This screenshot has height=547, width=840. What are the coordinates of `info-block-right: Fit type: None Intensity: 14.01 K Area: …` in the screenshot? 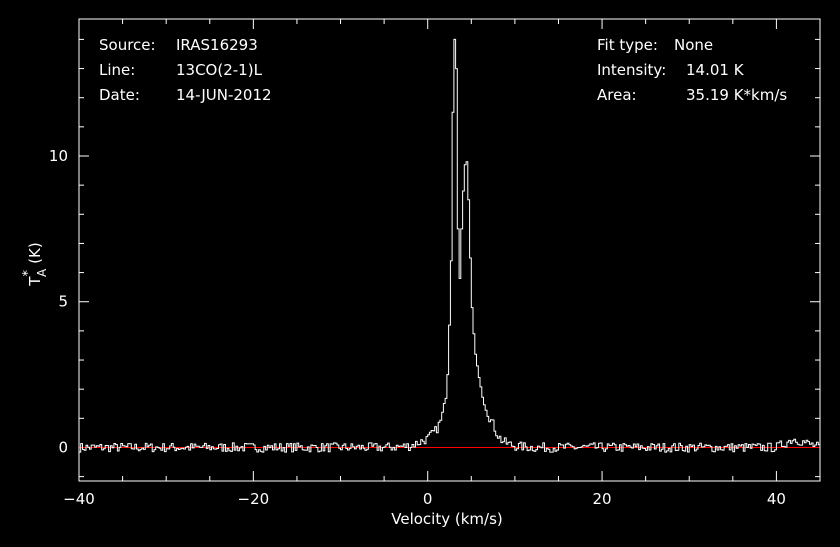 It's located at (692, 70).